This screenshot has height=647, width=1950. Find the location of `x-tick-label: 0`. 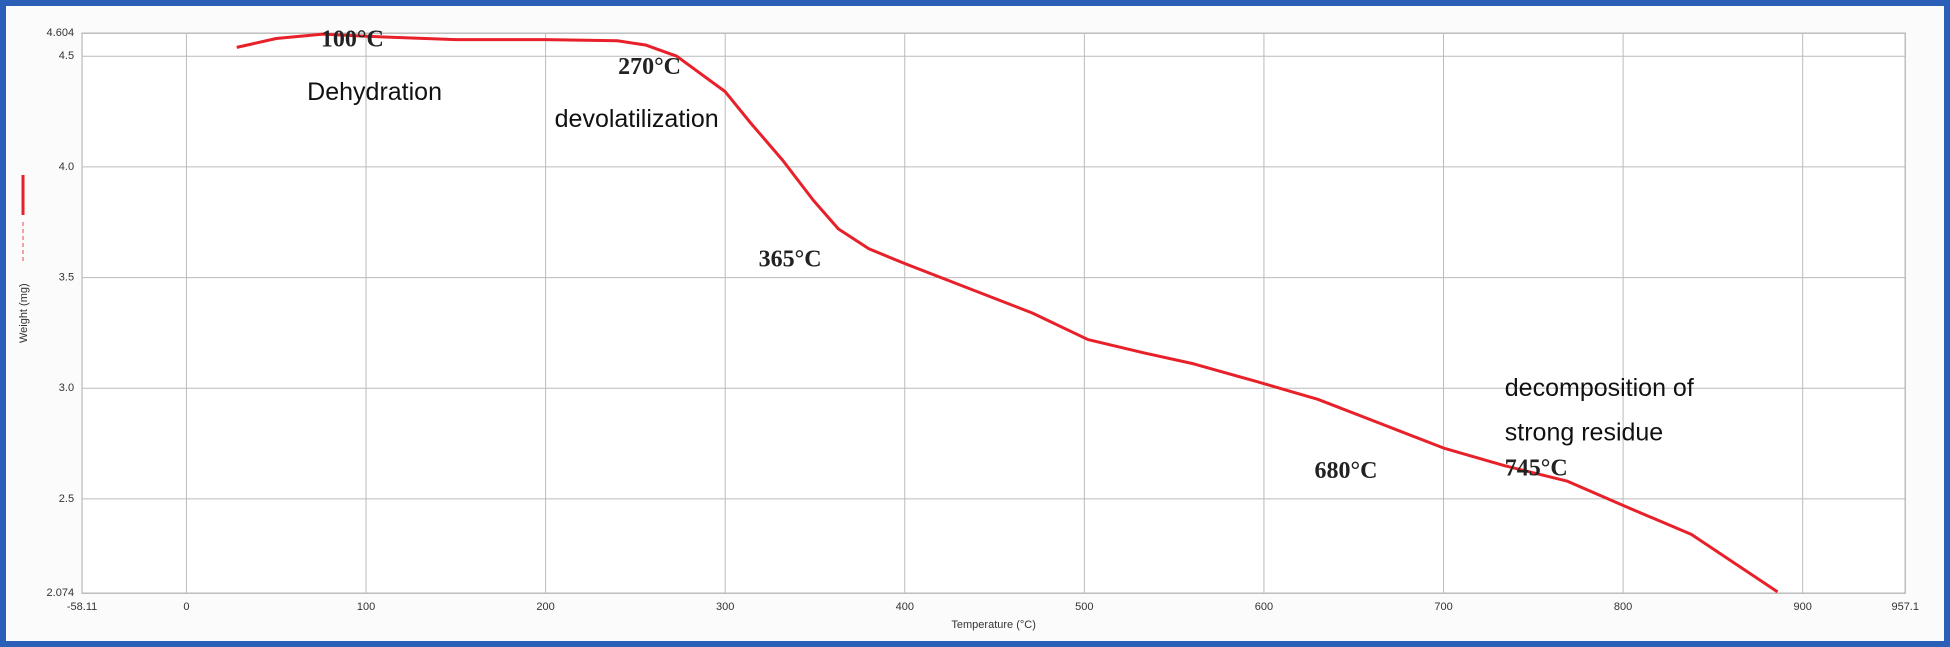

x-tick-label: 0 is located at coordinates (186, 607).